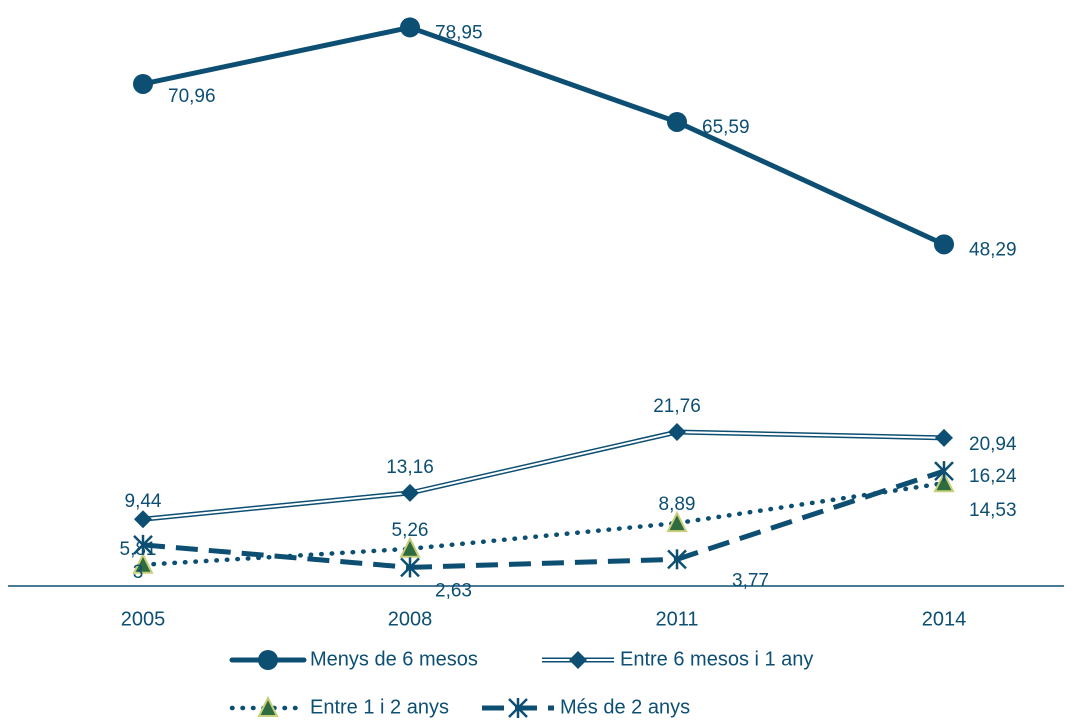 The width and height of the screenshot is (1068, 724). I want to click on x-tick-label: 2005, so click(143, 619).